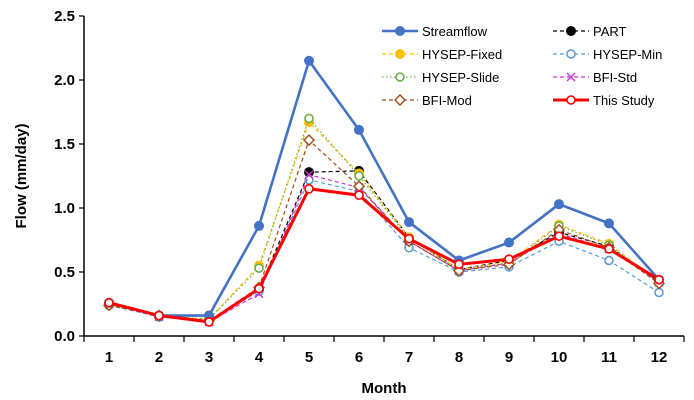 The image size is (694, 400). What do you see at coordinates (259, 357) in the screenshot?
I see `x-tick-label: 4` at bounding box center [259, 357].